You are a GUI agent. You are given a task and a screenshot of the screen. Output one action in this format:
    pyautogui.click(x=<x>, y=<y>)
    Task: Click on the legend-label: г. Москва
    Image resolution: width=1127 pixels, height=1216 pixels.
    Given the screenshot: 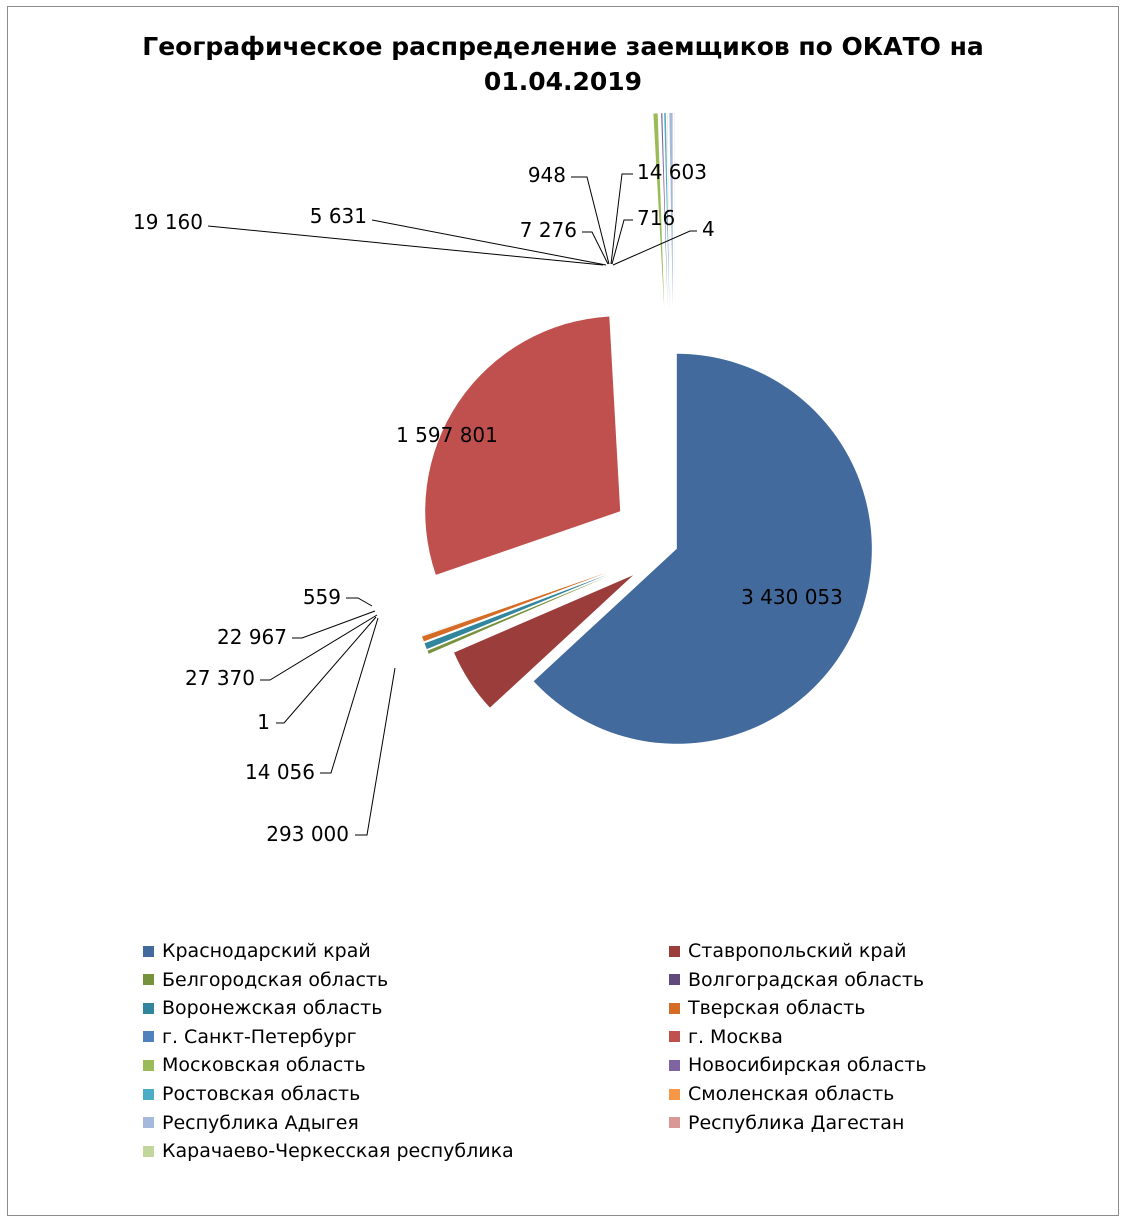 What is the action you would take?
    pyautogui.click(x=735, y=1037)
    